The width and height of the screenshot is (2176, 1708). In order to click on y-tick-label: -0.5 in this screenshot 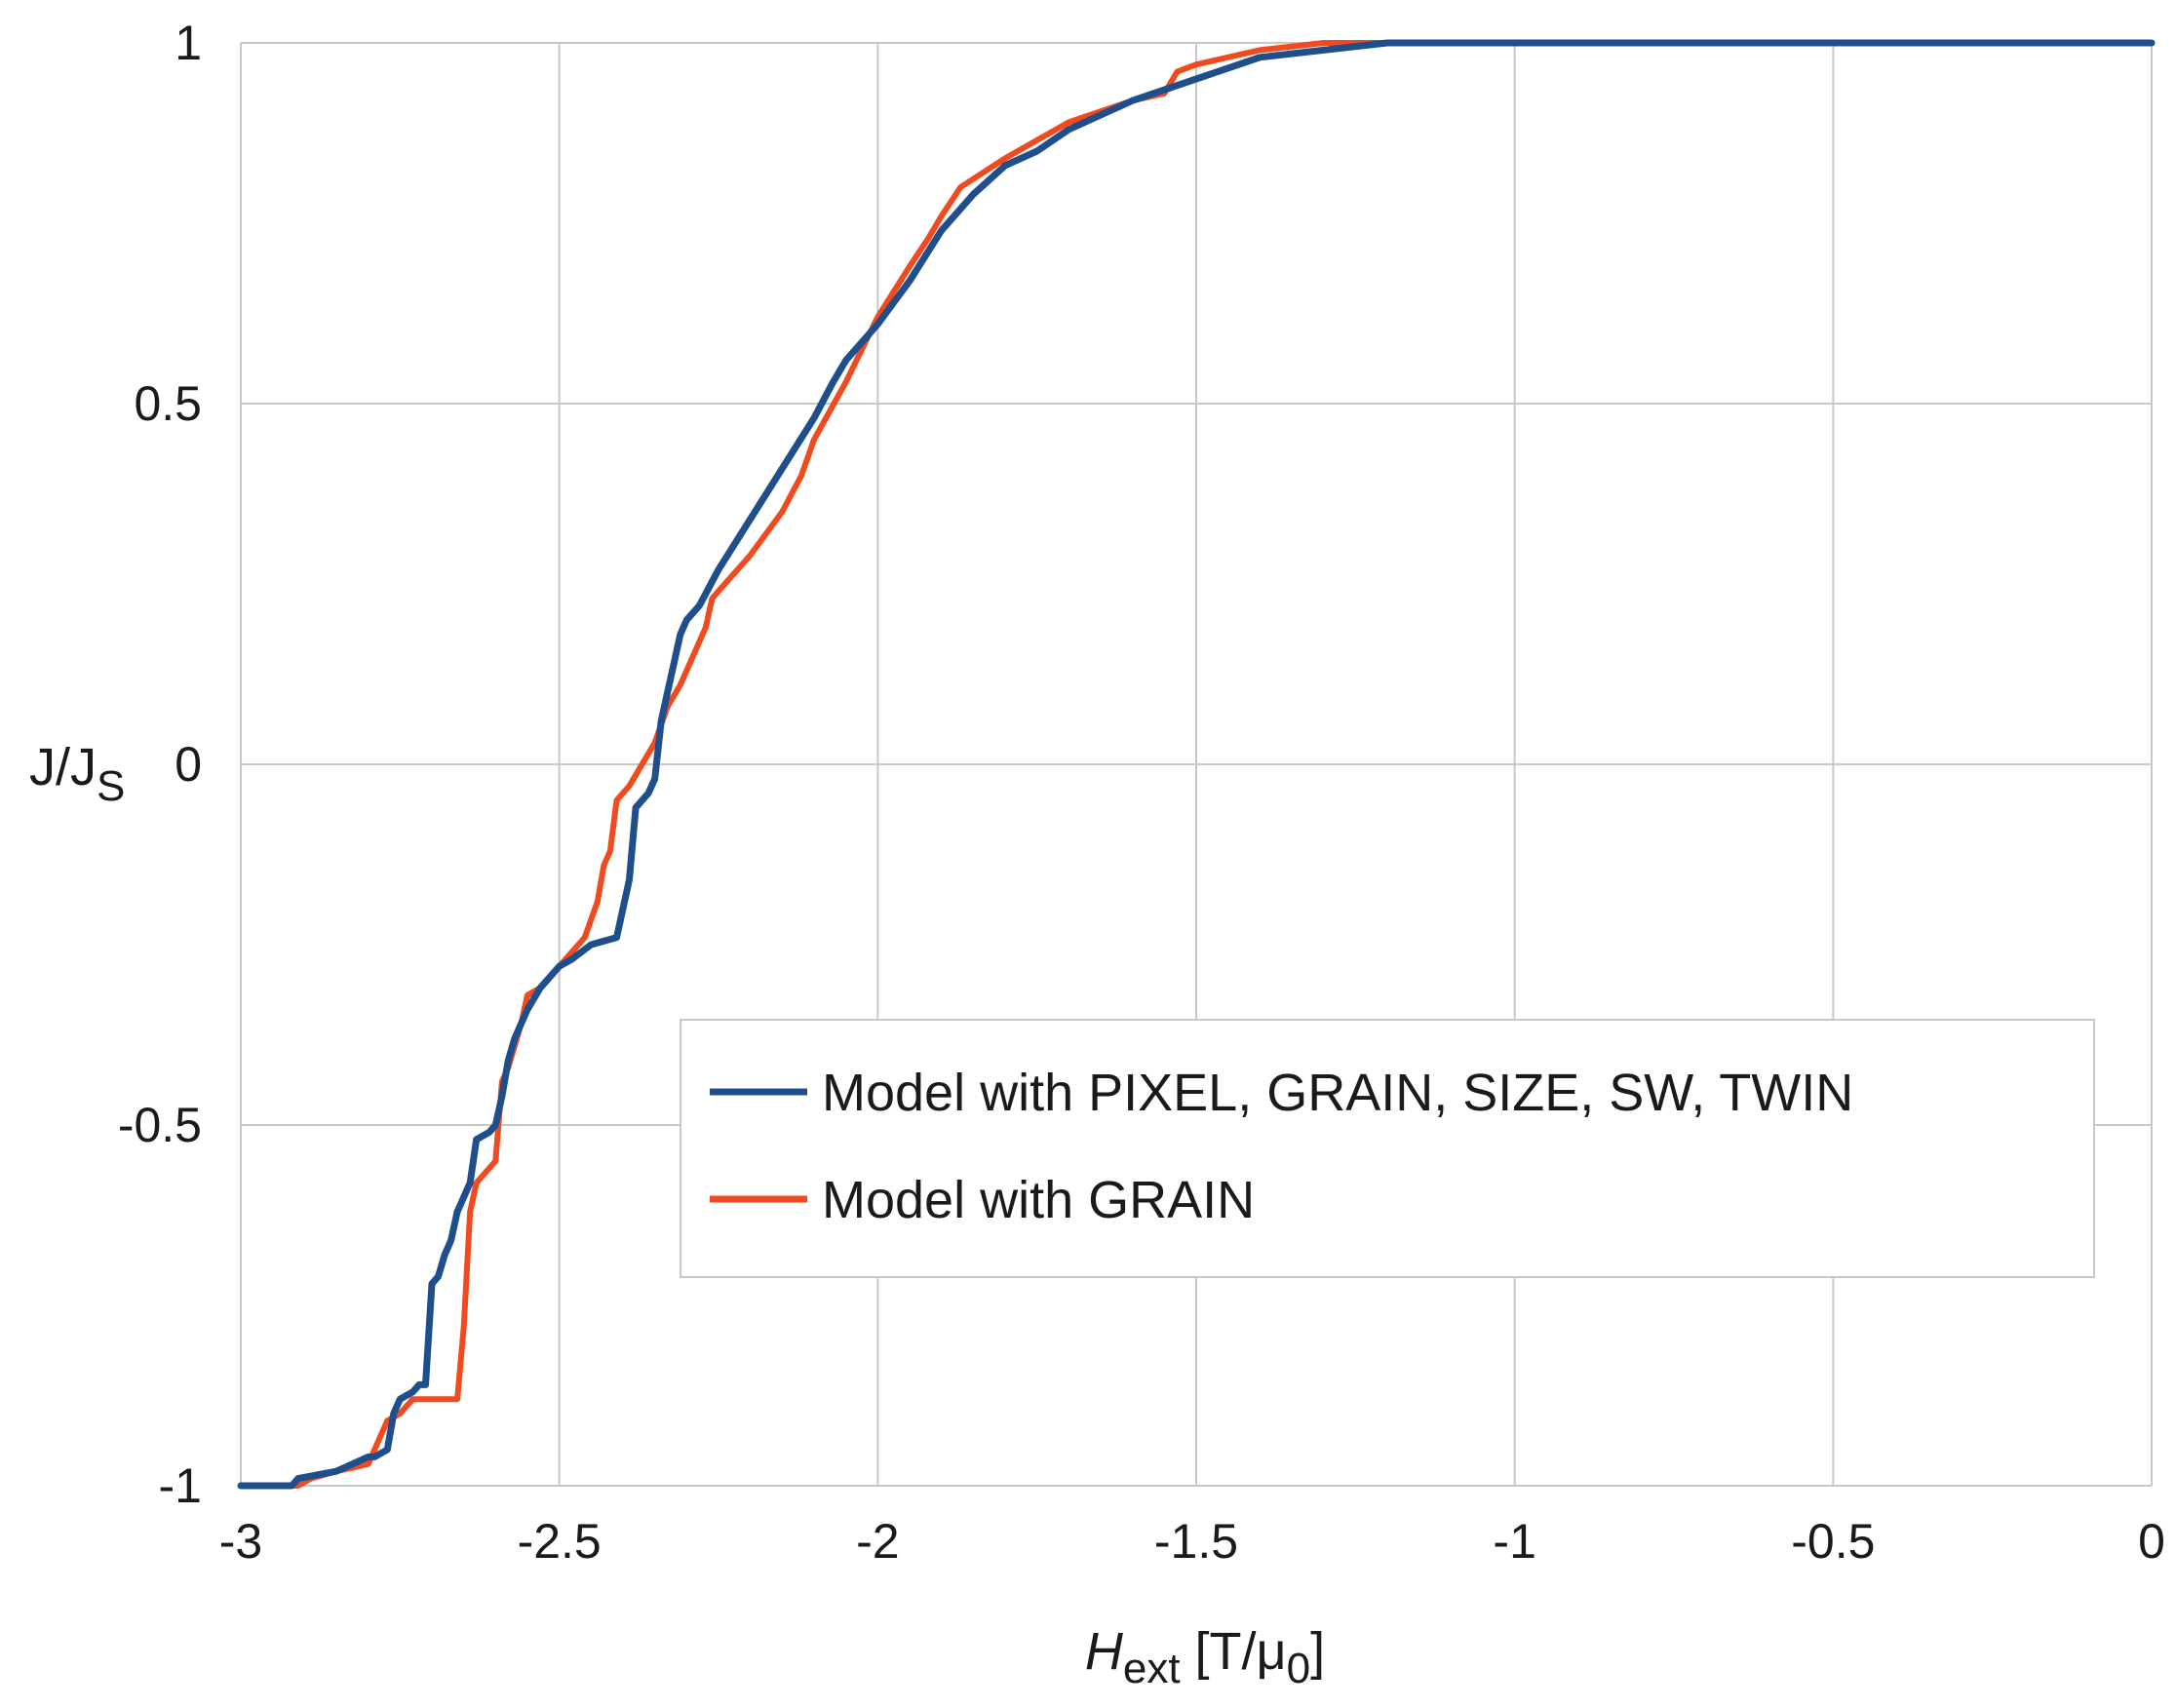, I will do `click(160, 1125)`.